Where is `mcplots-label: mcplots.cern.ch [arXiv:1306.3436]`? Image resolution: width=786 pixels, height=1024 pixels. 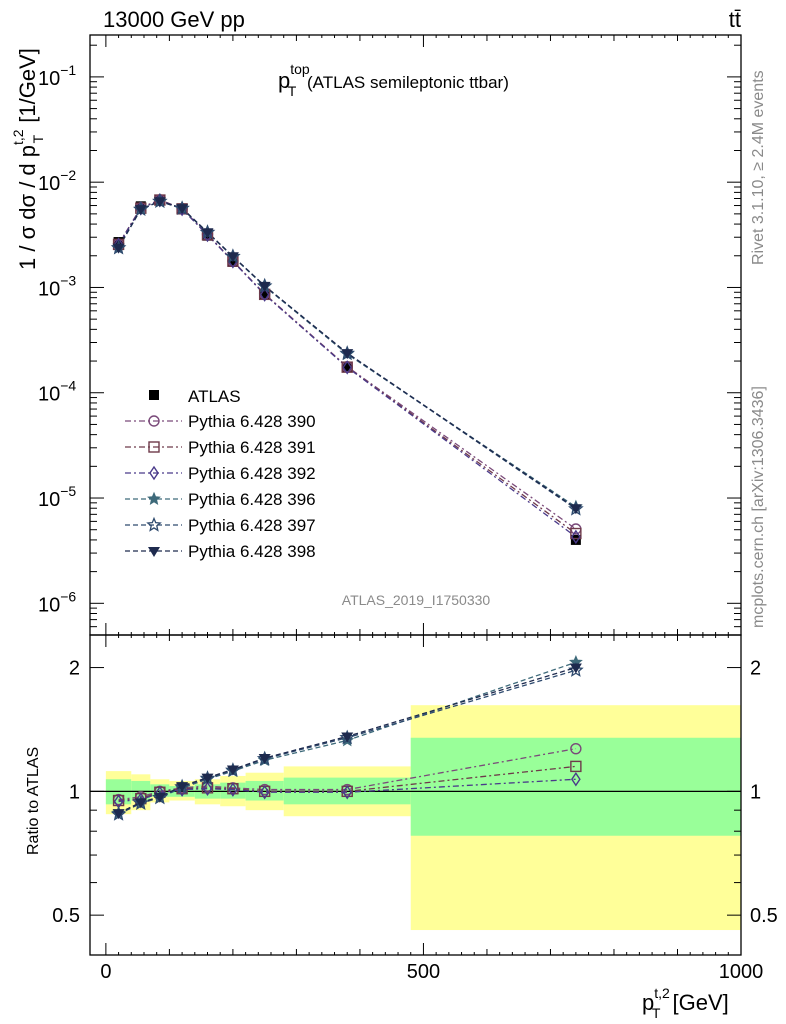
mcplots-label: mcplots.cern.ch [arXiv:1306.3436] is located at coordinates (758, 507).